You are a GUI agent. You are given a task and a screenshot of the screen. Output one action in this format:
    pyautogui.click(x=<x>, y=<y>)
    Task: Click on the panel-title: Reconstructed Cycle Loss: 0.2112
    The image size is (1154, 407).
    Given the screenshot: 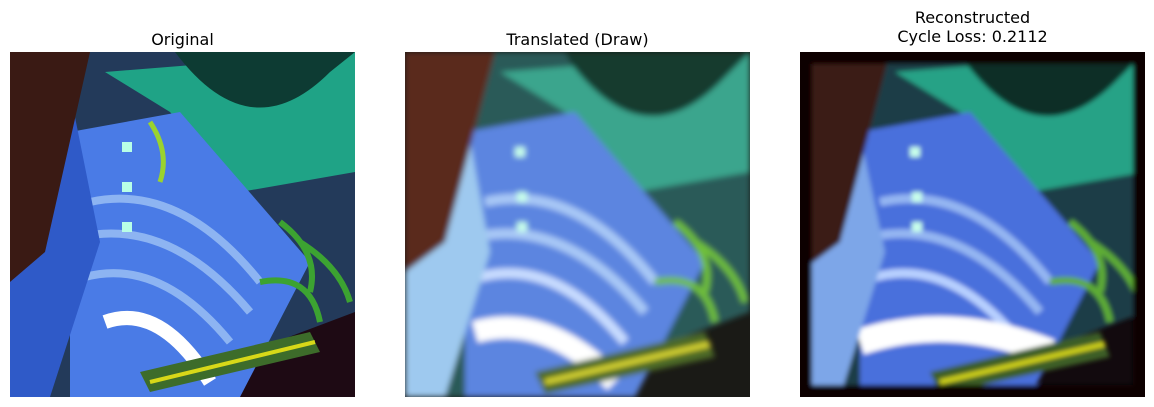 What is the action you would take?
    pyautogui.click(x=972, y=27)
    